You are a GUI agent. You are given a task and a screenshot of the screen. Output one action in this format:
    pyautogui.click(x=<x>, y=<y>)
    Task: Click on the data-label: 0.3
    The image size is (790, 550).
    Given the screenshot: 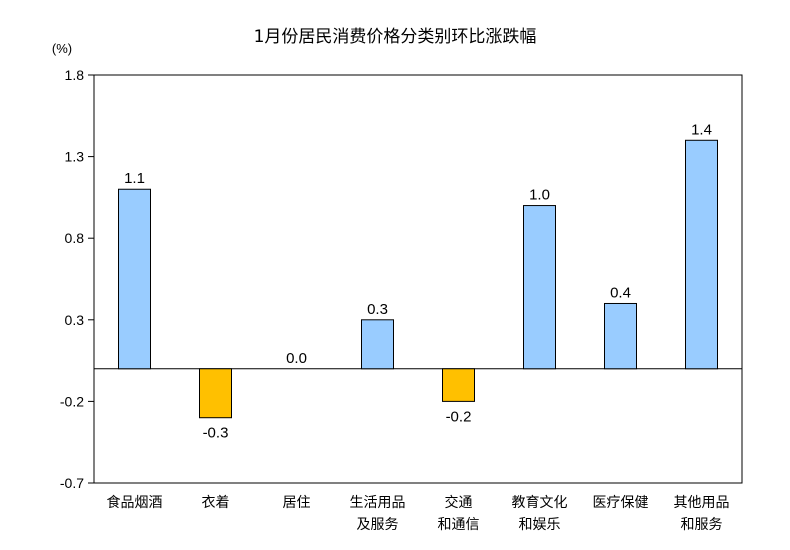 What is the action you would take?
    pyautogui.click(x=377, y=309)
    